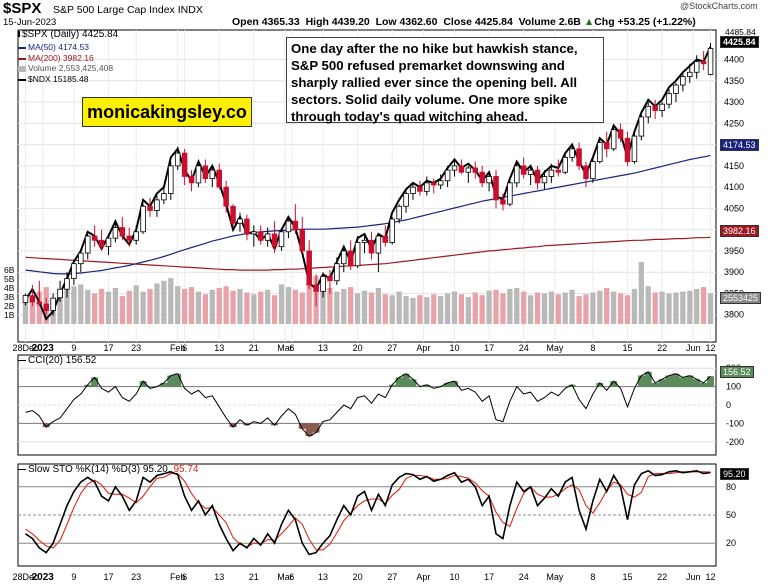 This screenshot has height=586, width=773. What do you see at coordinates (454, 577) in the screenshot?
I see `x-tick-label: 10` at bounding box center [454, 577].